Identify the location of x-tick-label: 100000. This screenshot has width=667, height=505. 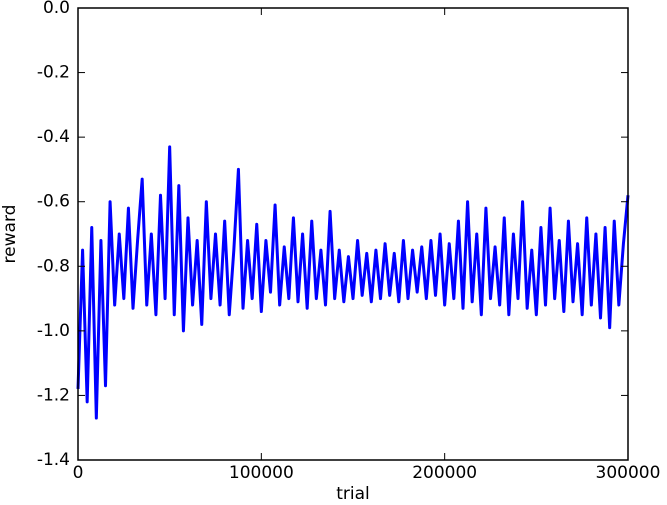
(261, 473).